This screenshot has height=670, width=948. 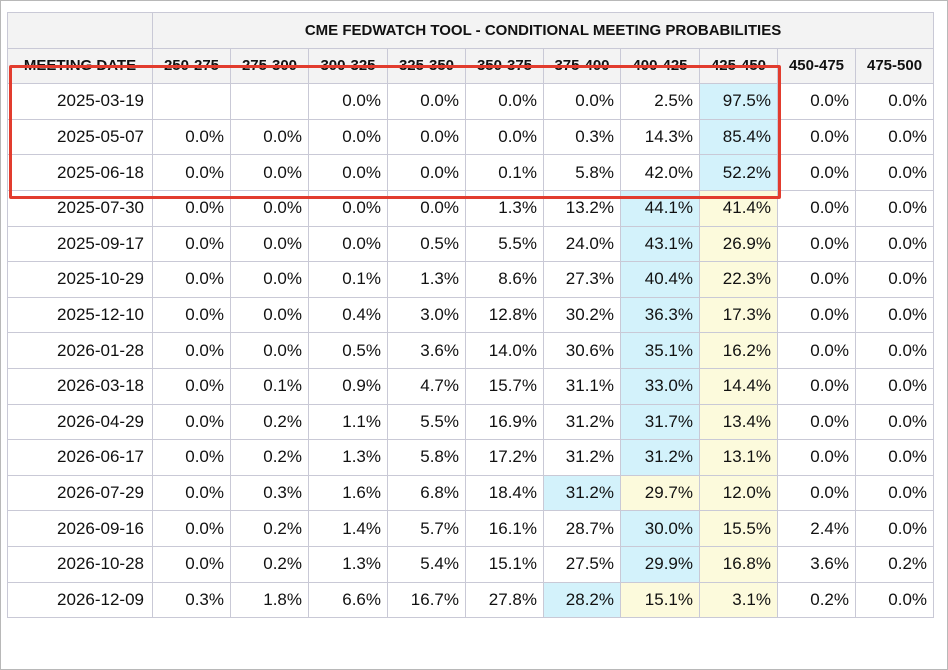 What do you see at coordinates (660, 208) in the screenshot?
I see `probability-cell: 44.1%` at bounding box center [660, 208].